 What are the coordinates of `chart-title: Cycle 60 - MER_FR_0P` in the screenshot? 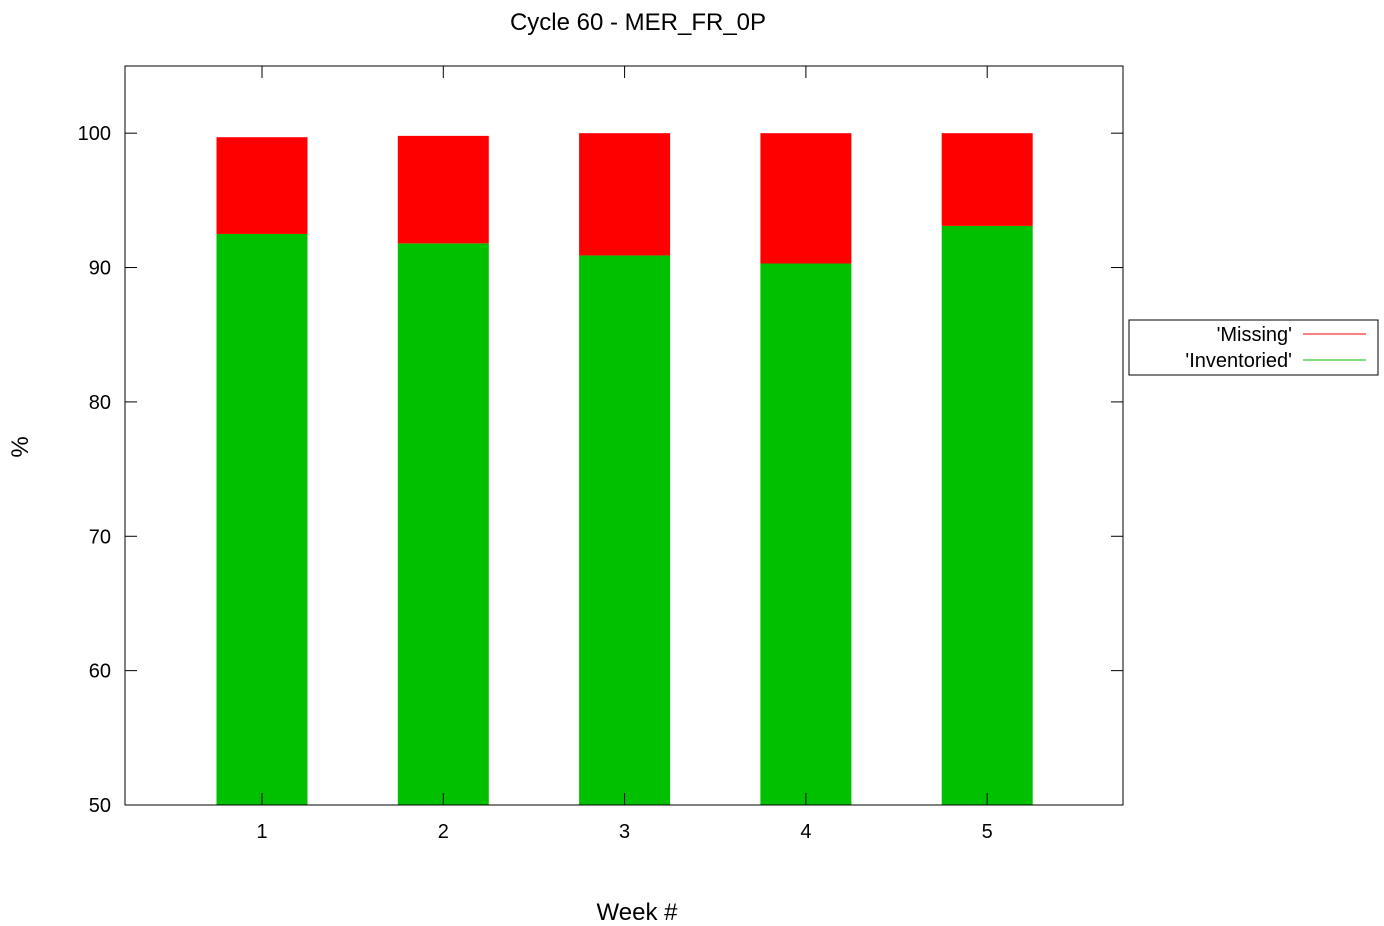 It's located at (638, 22).